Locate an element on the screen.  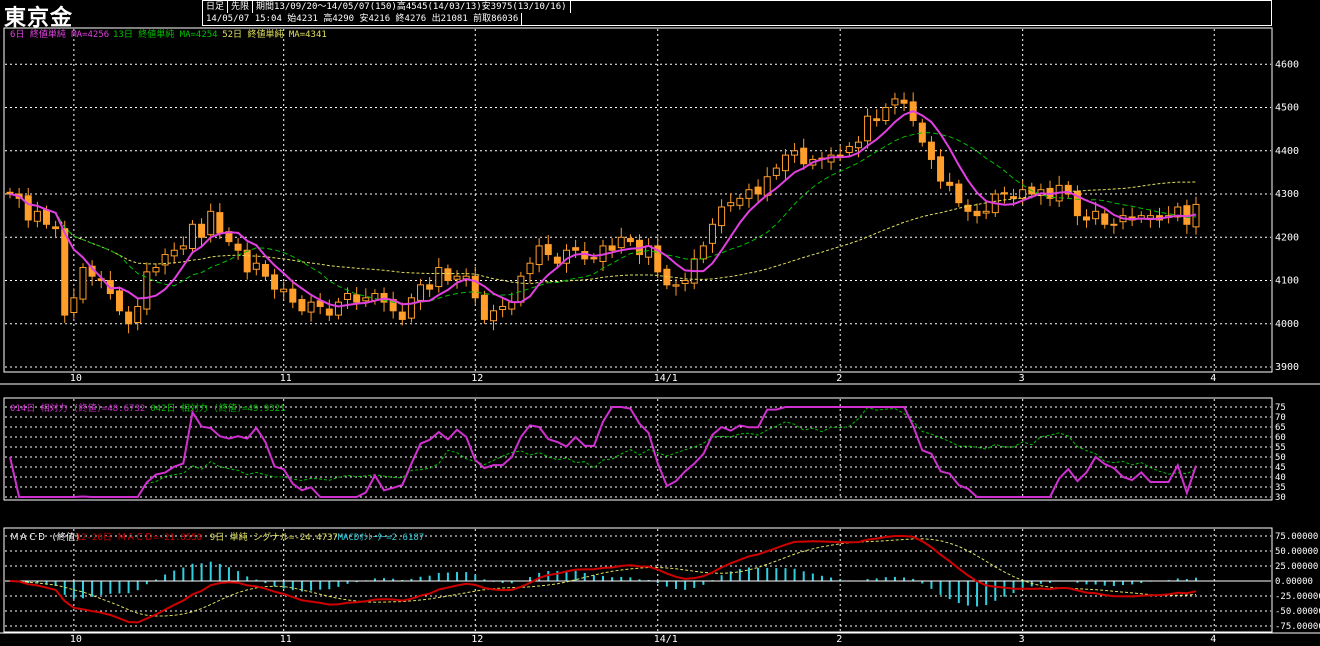
macd-legend: 9日 単純 シグナル=-24.4737 is located at coordinates (274, 537).